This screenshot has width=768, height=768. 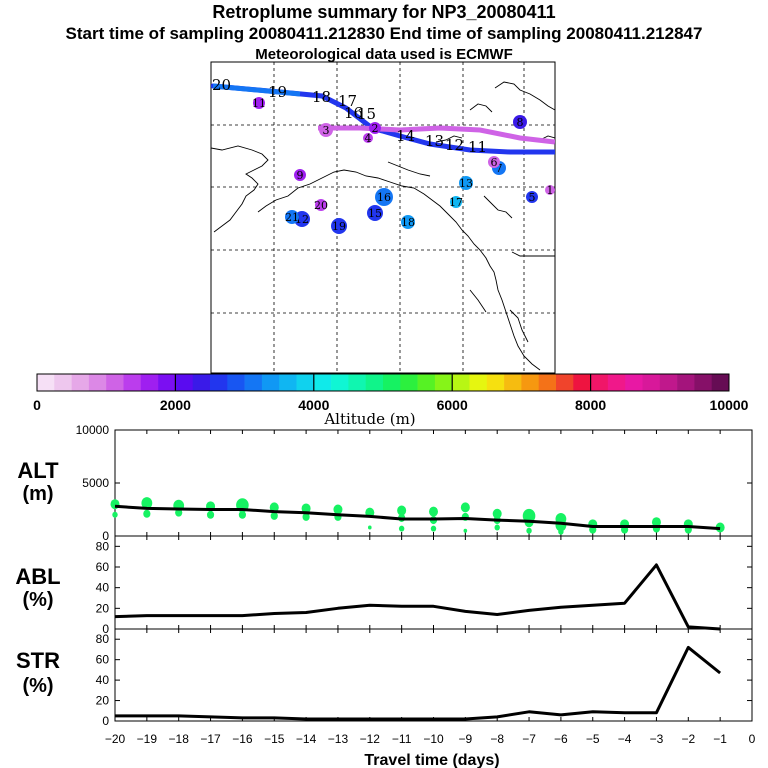 What do you see at coordinates (391, 400) in the screenshot?
I see `colorbar: 0 2000 4000 6000 8000 10000 Altitude (m)` at bounding box center [391, 400].